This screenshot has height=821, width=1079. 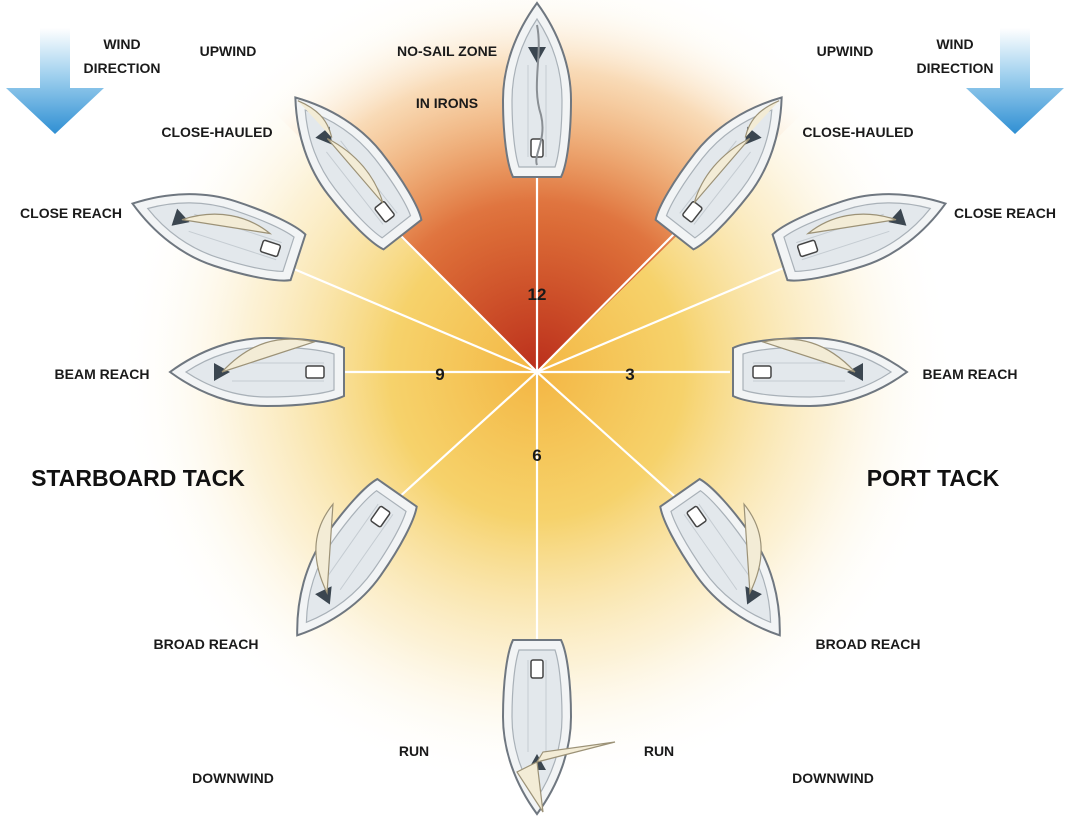 What do you see at coordinates (216, 132) in the screenshot?
I see `close-hauled-label-left: CLOSE-HAULED` at bounding box center [216, 132].